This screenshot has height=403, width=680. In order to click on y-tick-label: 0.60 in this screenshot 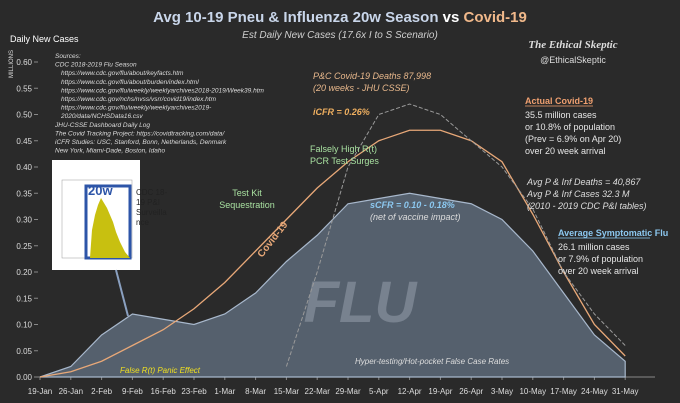, I will do `click(24, 62)`.